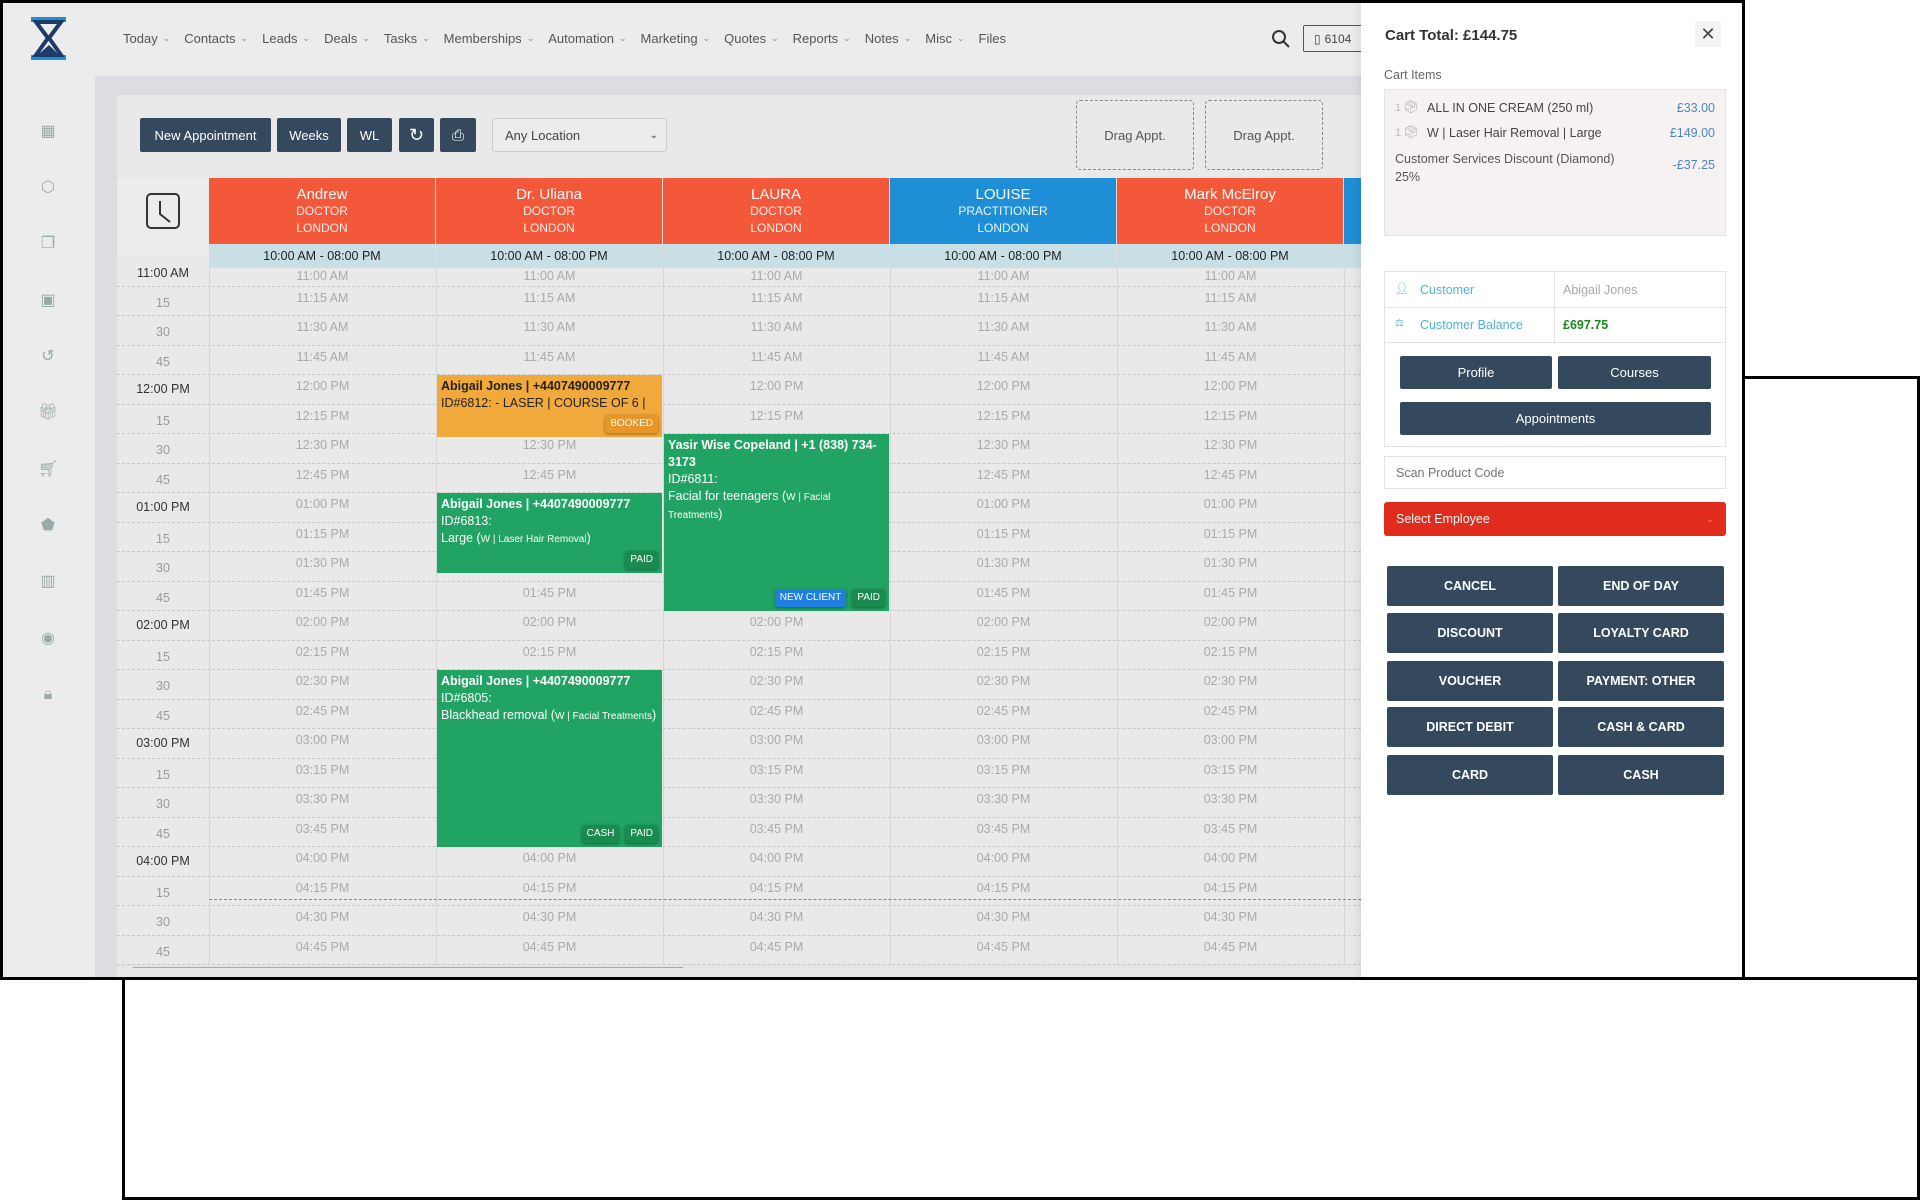 This screenshot has width=1920, height=1200. What do you see at coordinates (458, 135) in the screenshot?
I see `print-button: ⎙` at bounding box center [458, 135].